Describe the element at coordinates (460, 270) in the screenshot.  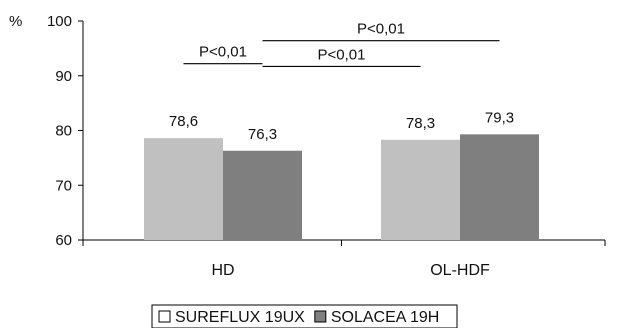
I see `x-tick-label-ol-hdf: OL-HDF` at that location.